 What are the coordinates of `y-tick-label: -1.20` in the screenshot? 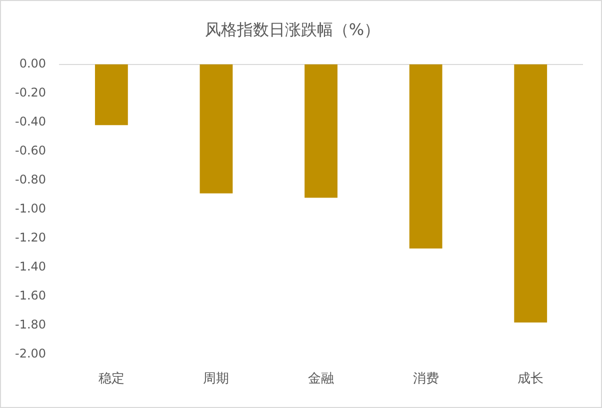 It's located at (30, 237).